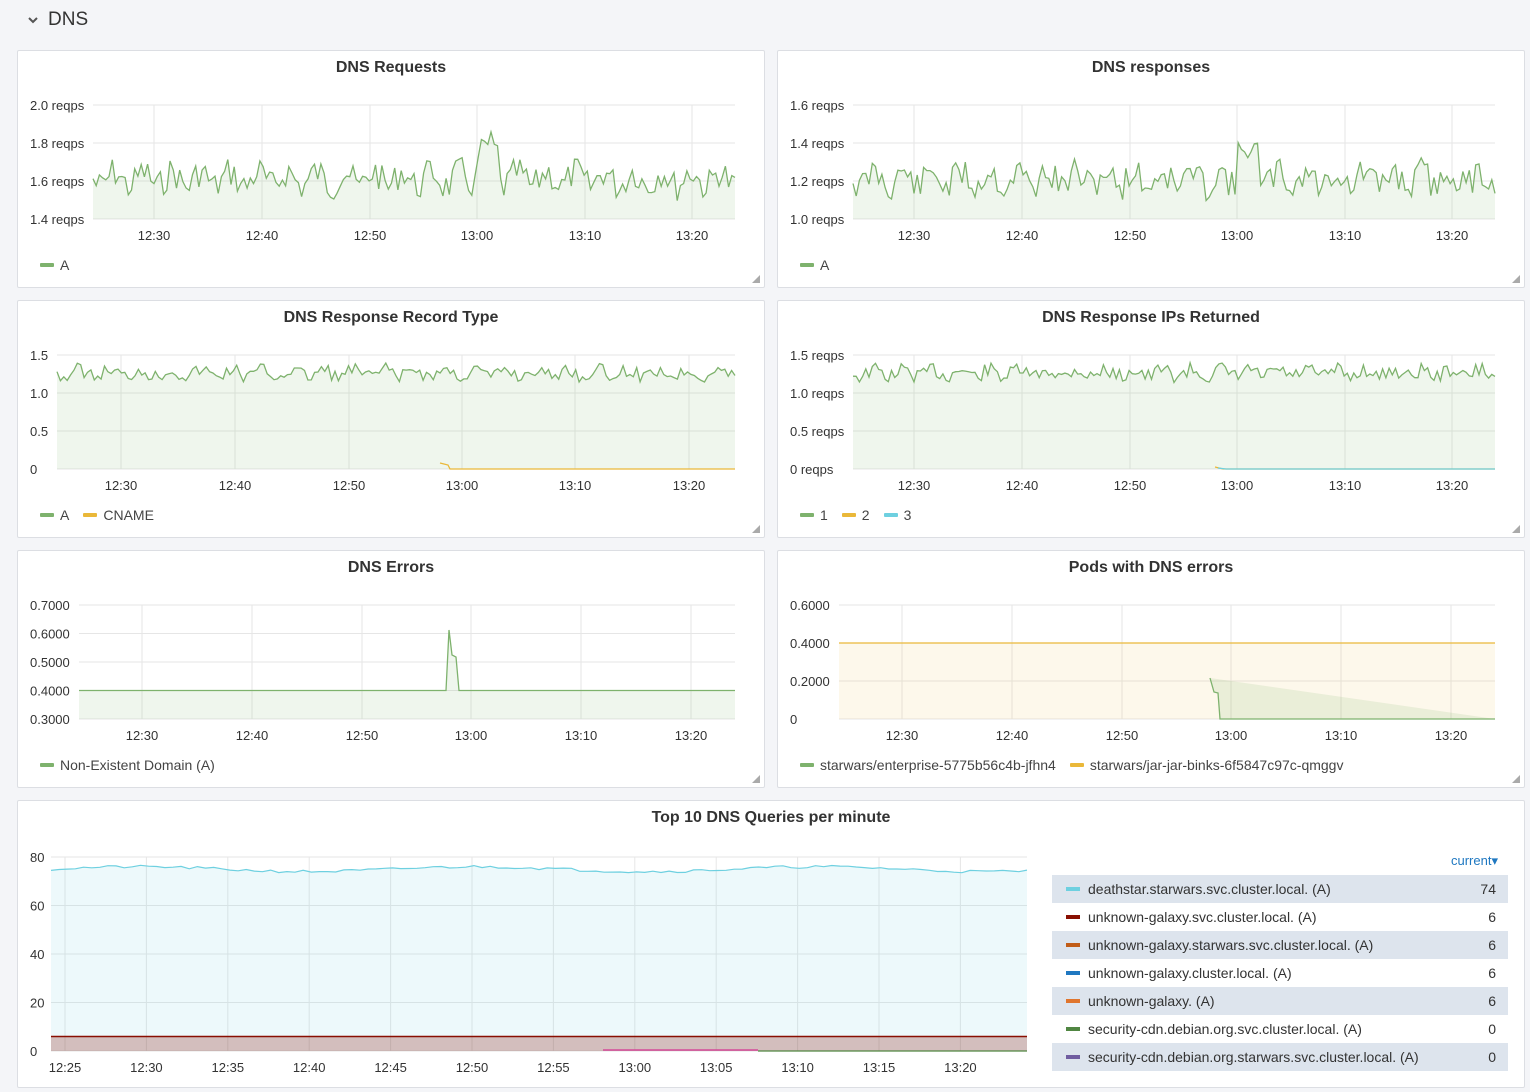 This screenshot has width=1530, height=1092. I want to click on legend: A CNAME, so click(97, 515).